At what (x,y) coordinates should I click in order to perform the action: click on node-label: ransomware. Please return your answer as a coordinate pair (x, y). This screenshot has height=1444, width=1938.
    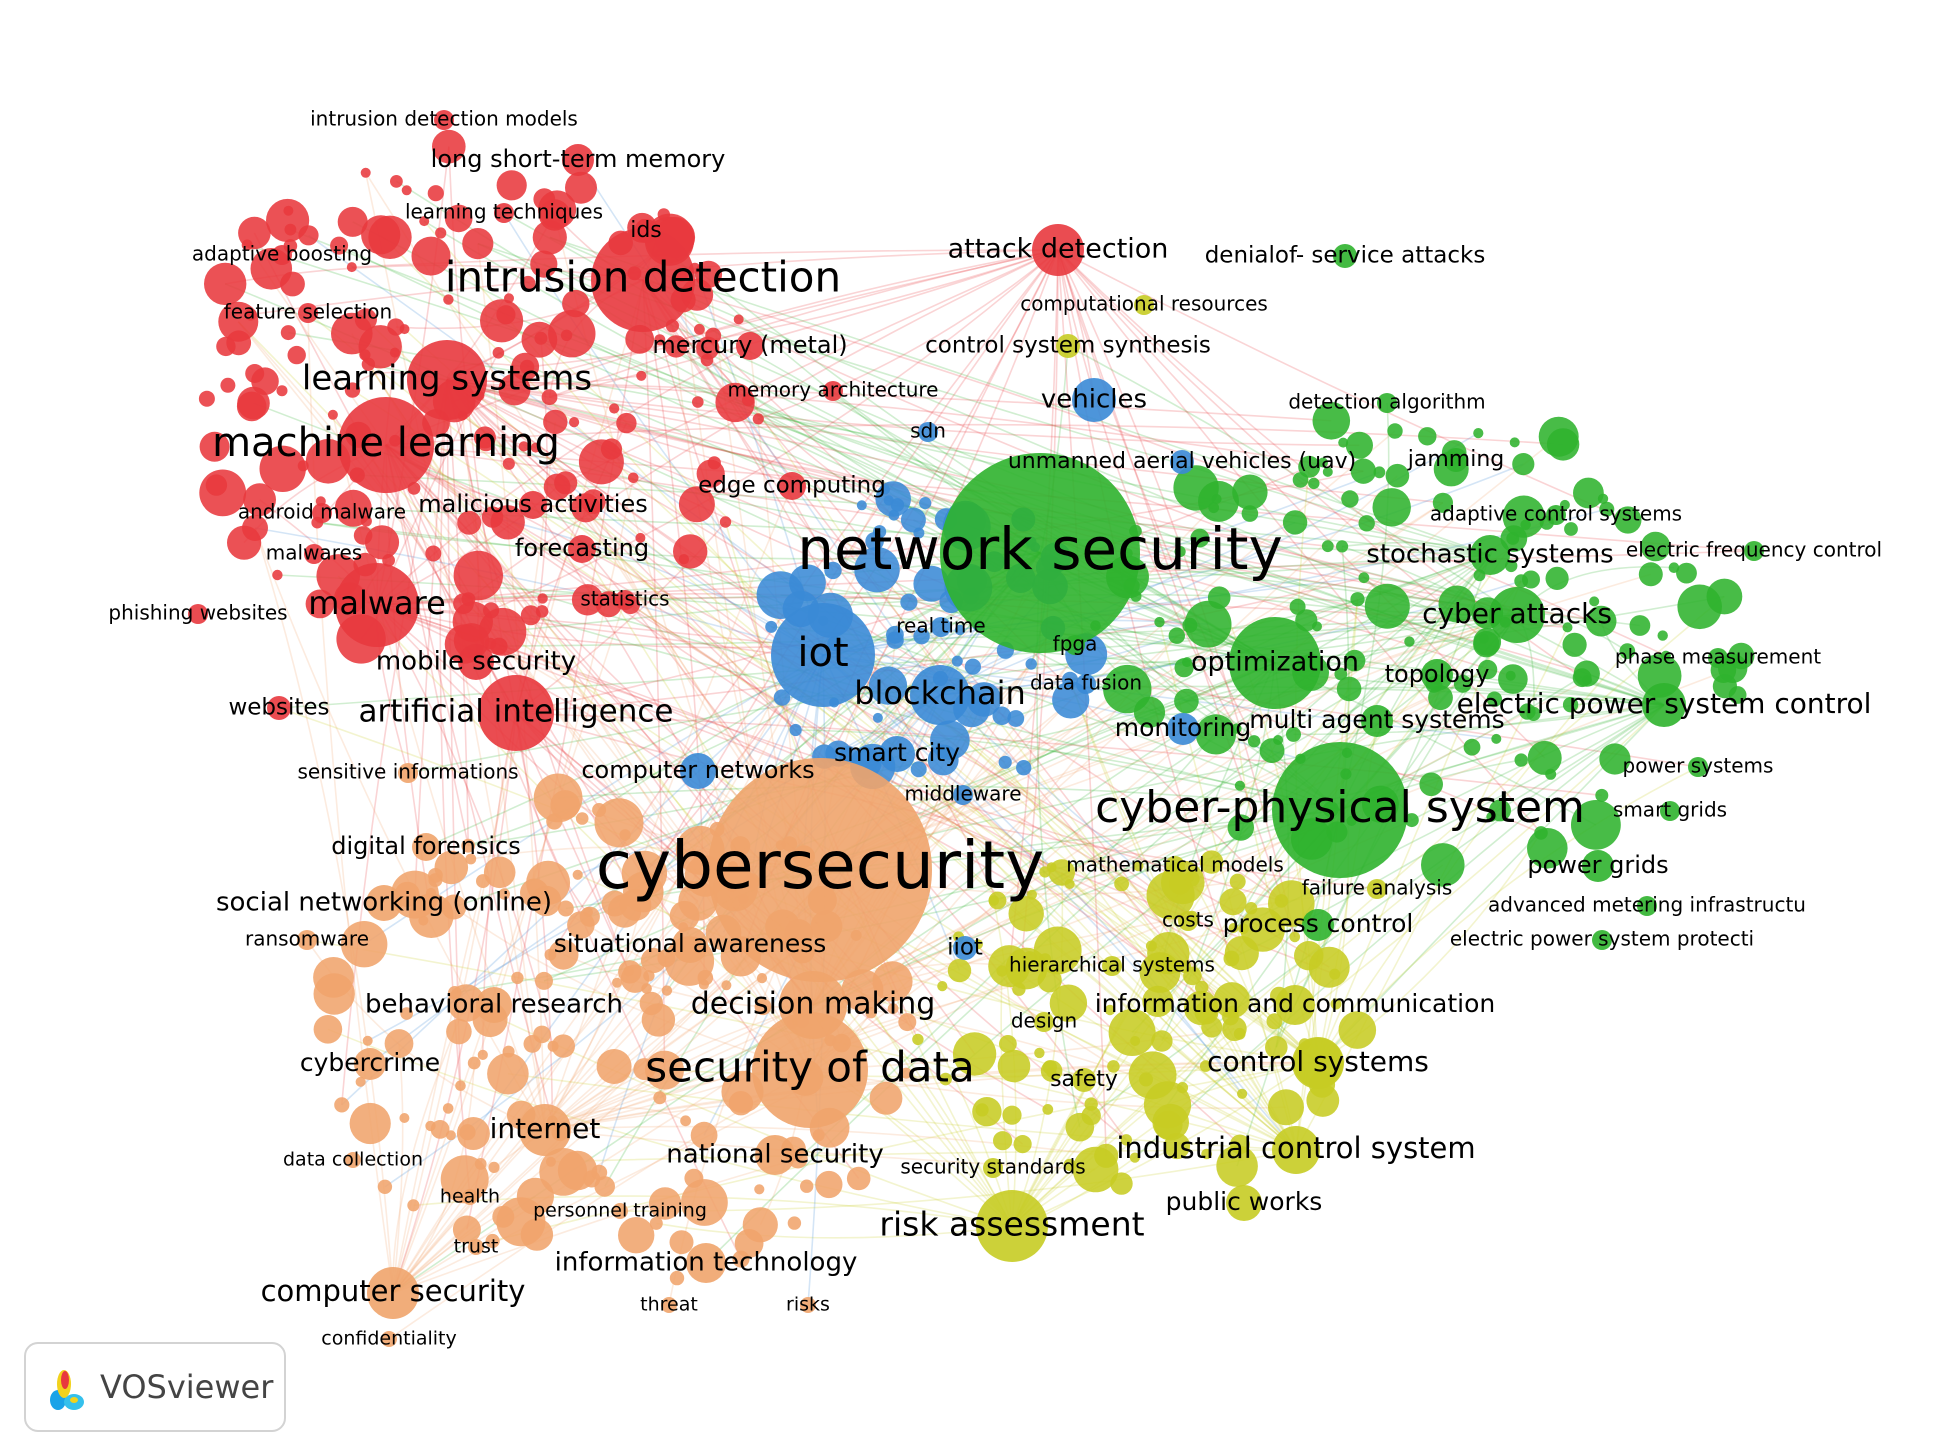
    Looking at the image, I should click on (307, 939).